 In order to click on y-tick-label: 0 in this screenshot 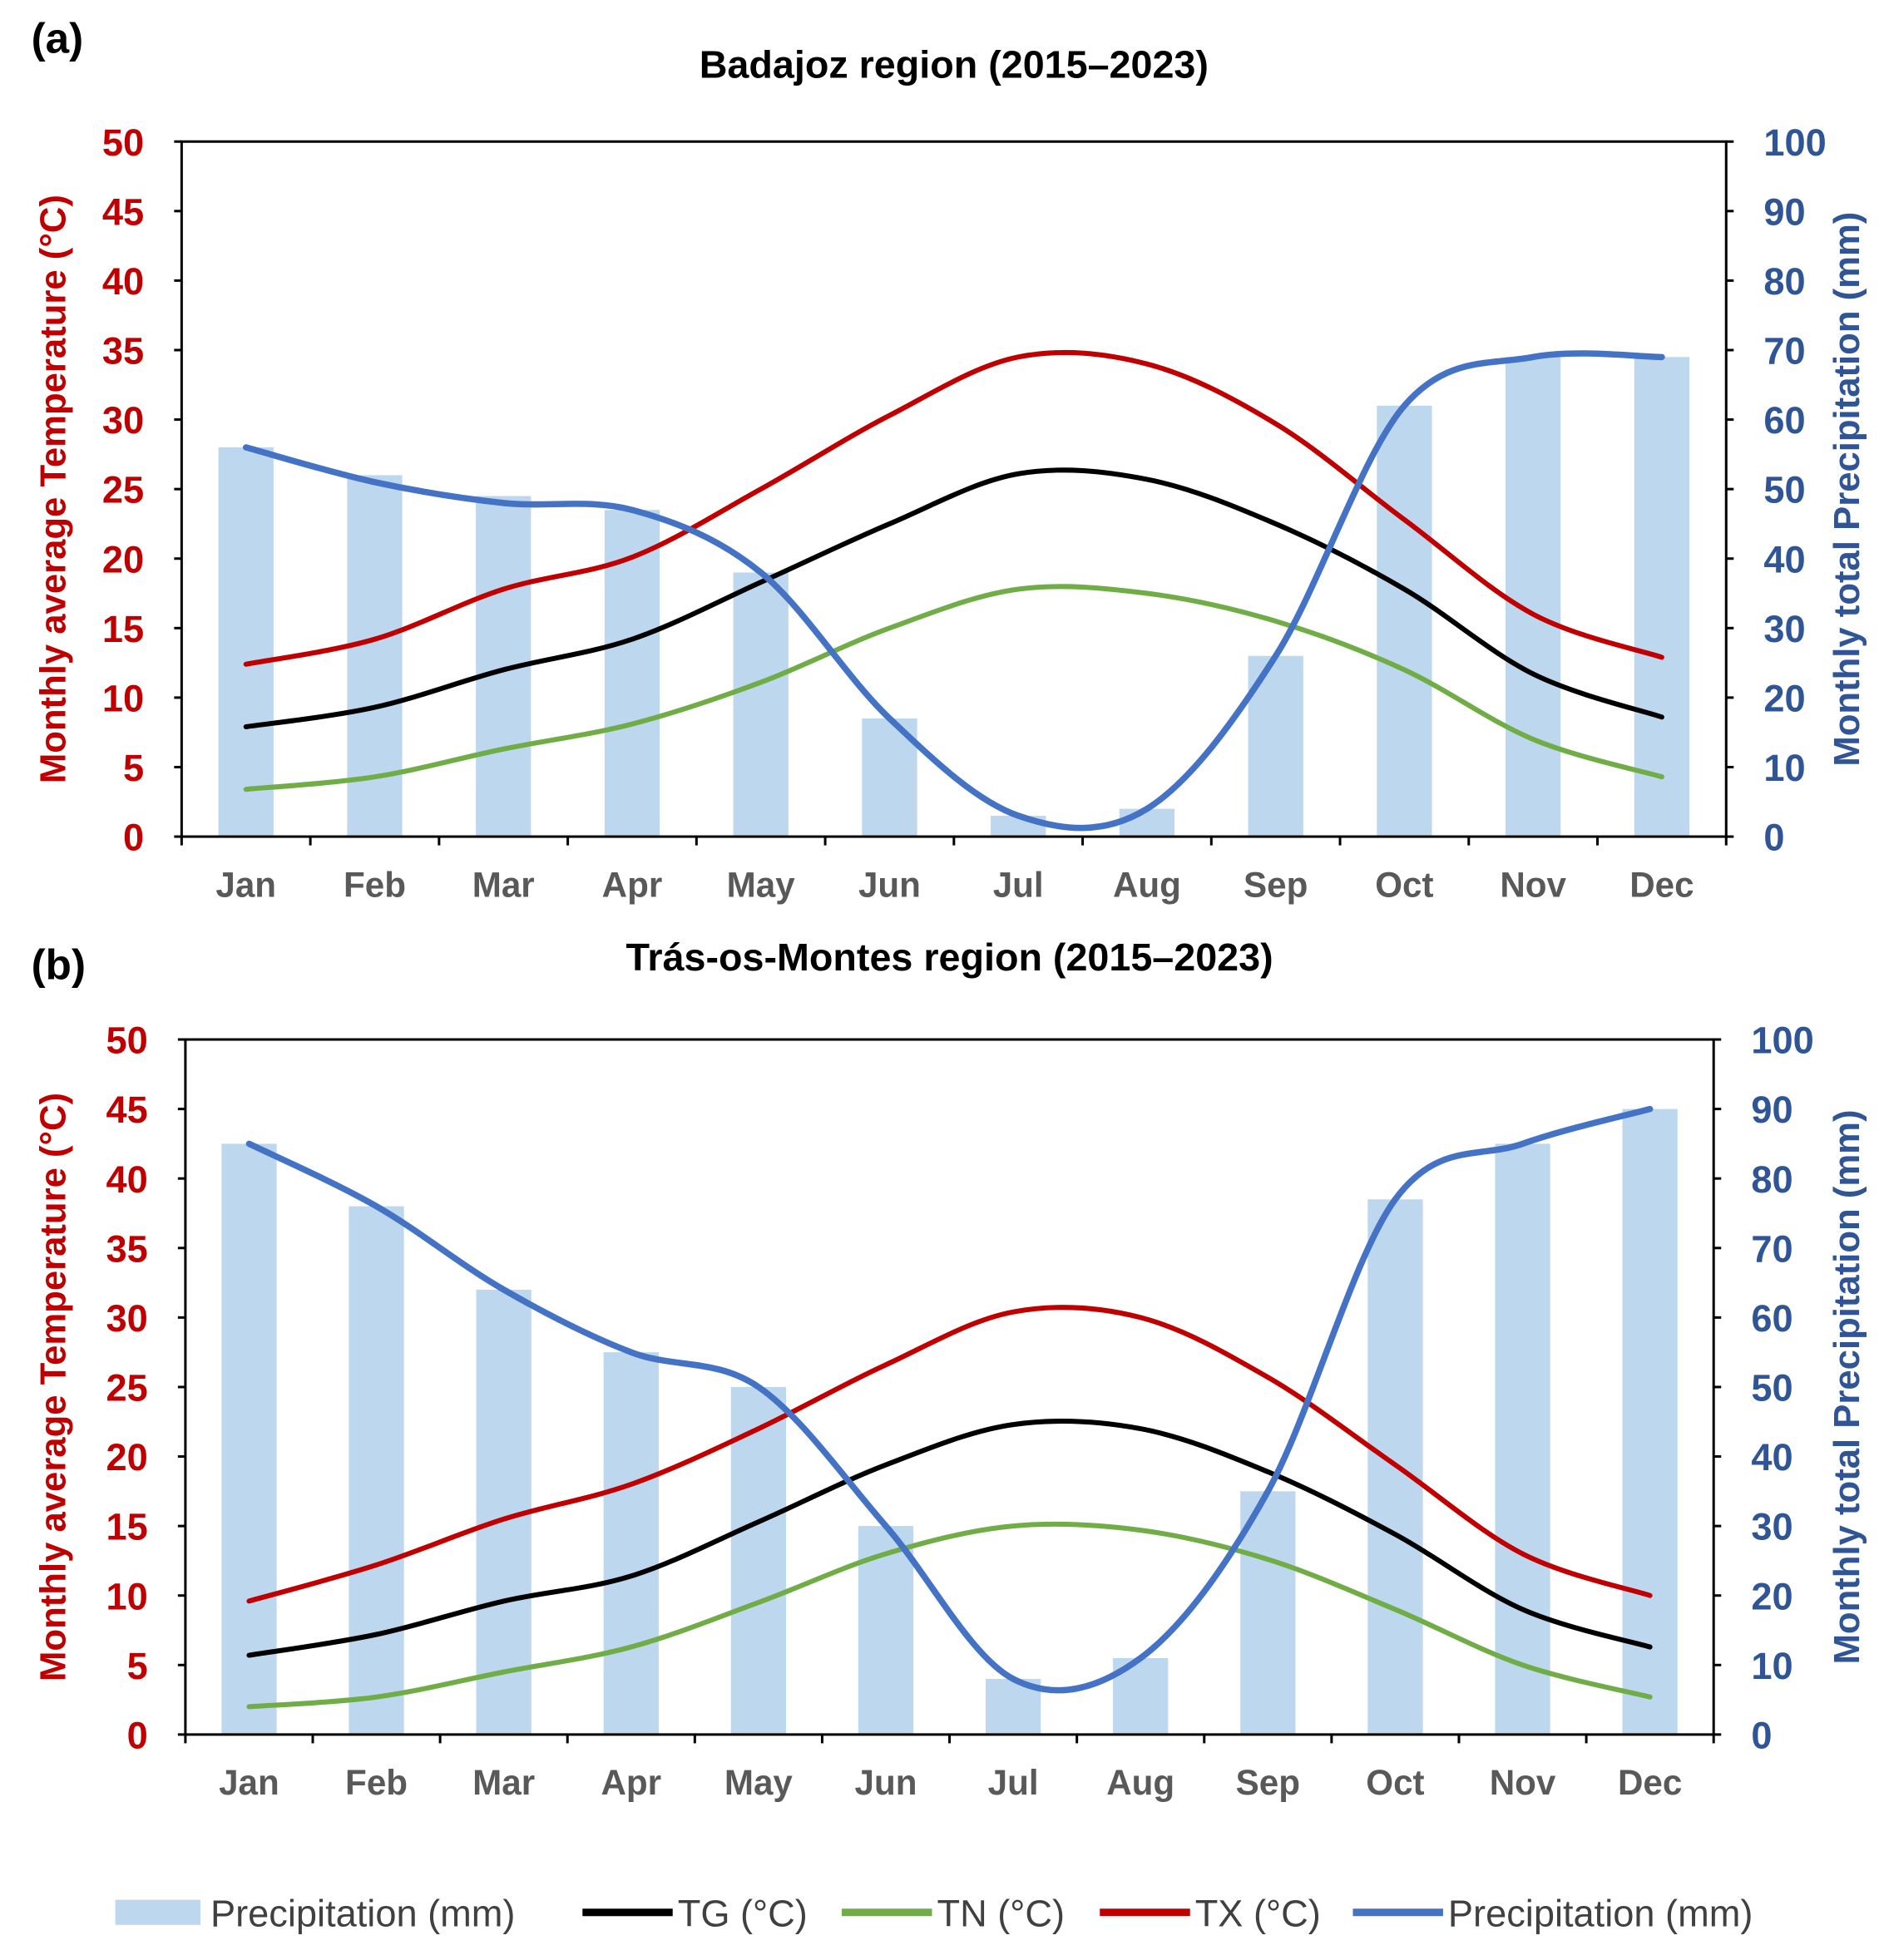, I will do `click(133, 838)`.